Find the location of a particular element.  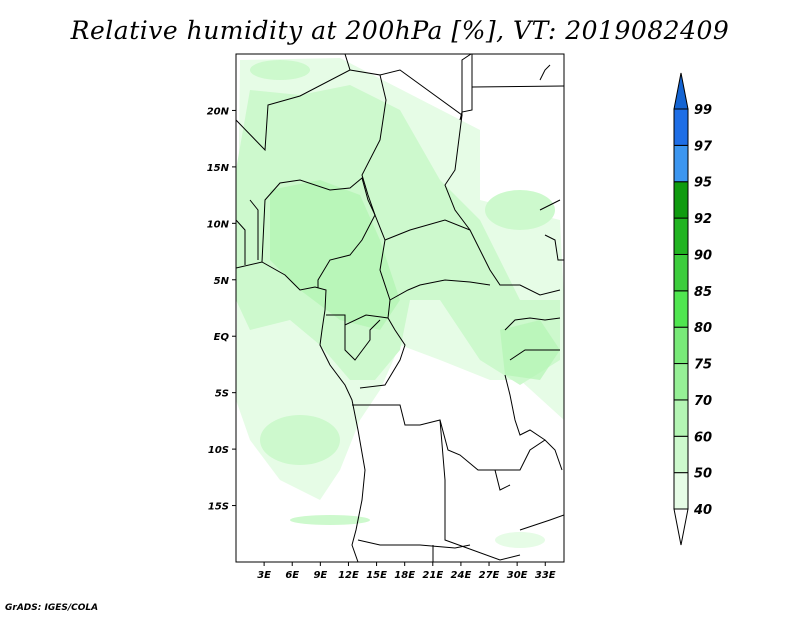

lon-label: 27E is located at coordinates (489, 575).